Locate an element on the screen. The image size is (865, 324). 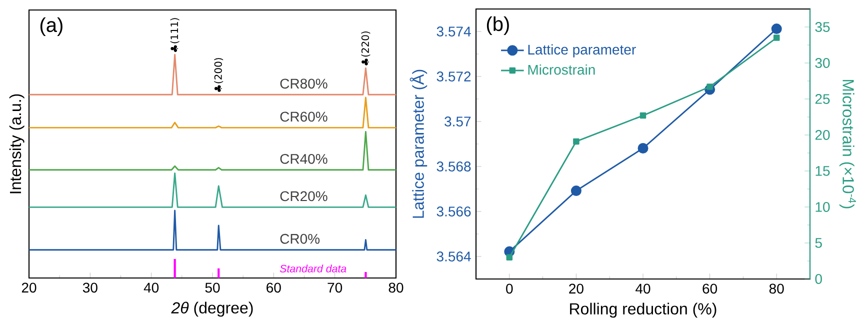
y2-tick-label: 0 is located at coordinates (818, 279).